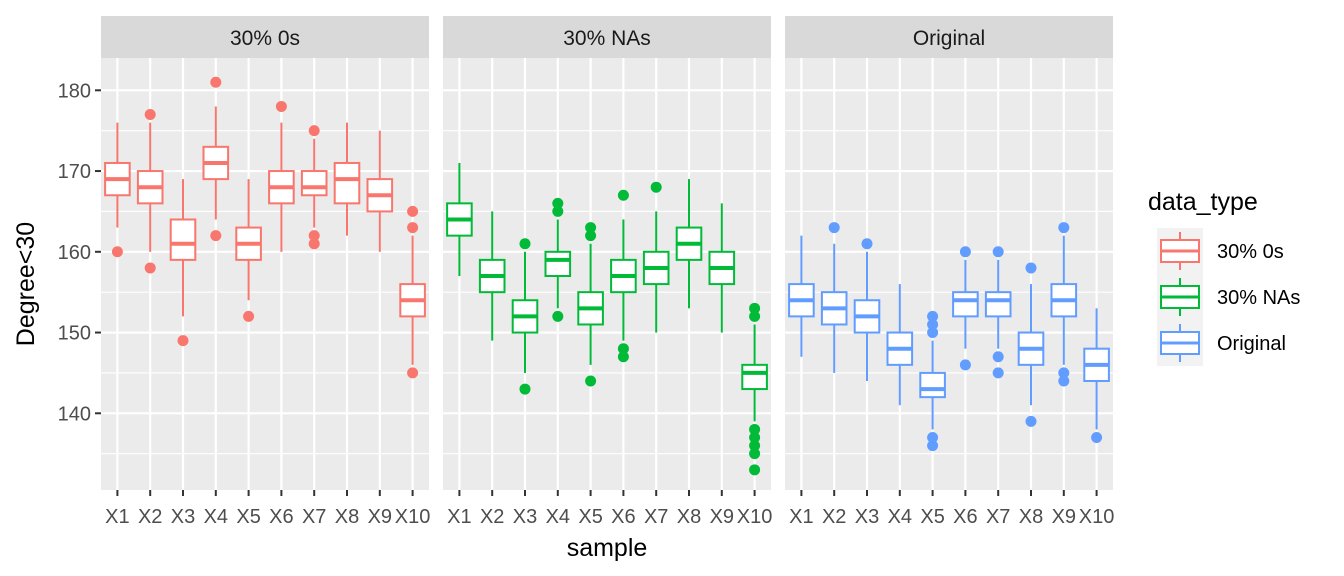 Image resolution: width=1344 pixels, height=576 pixels. Describe the element at coordinates (607, 548) in the screenshot. I see `x-axis-title: sample` at that location.